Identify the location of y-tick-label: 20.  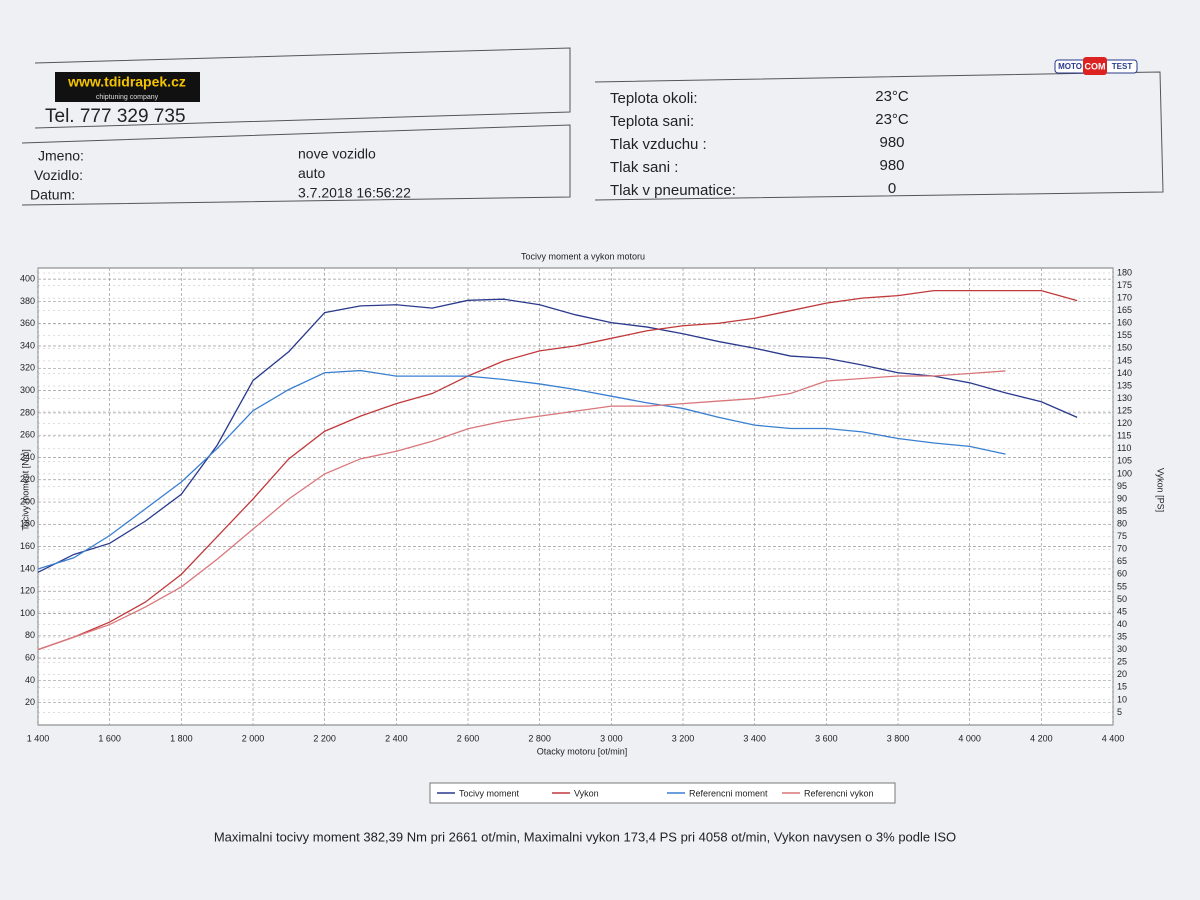
(30, 702).